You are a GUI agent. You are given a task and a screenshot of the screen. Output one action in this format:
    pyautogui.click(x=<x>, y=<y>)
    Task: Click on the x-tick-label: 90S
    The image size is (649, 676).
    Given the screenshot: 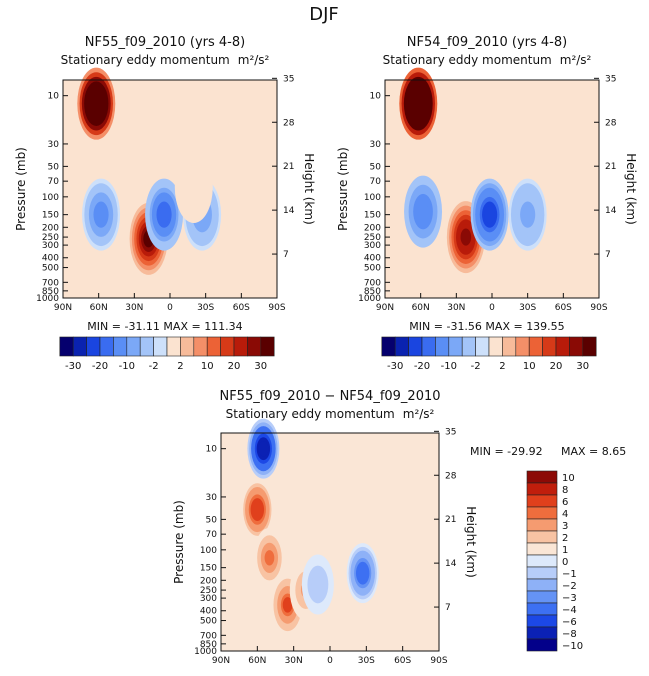 What is the action you would take?
    pyautogui.click(x=276, y=308)
    